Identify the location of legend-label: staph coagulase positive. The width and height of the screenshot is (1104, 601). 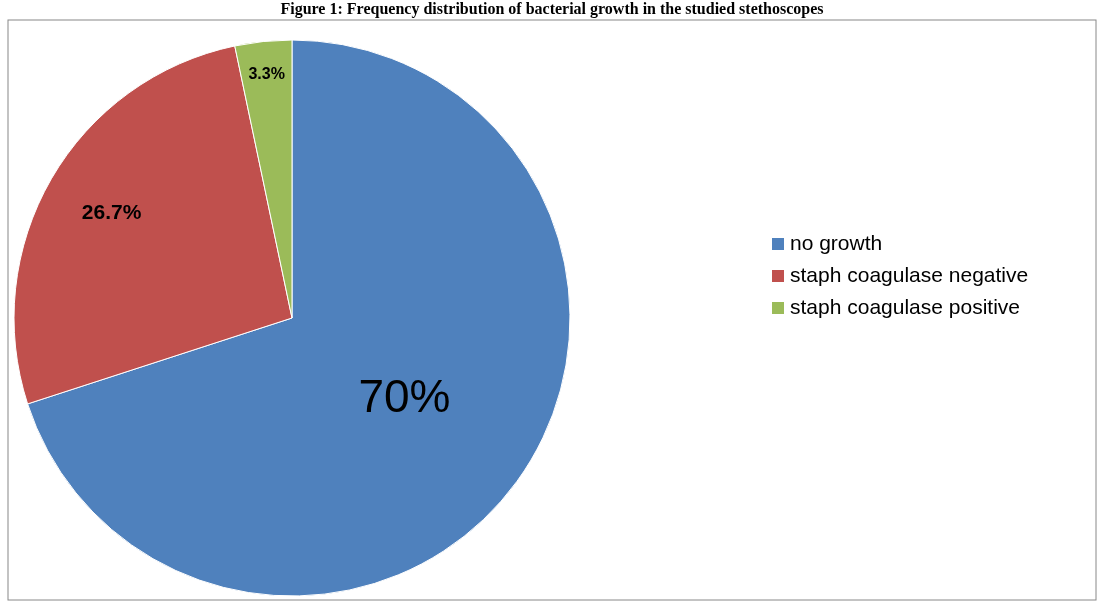
(905, 306).